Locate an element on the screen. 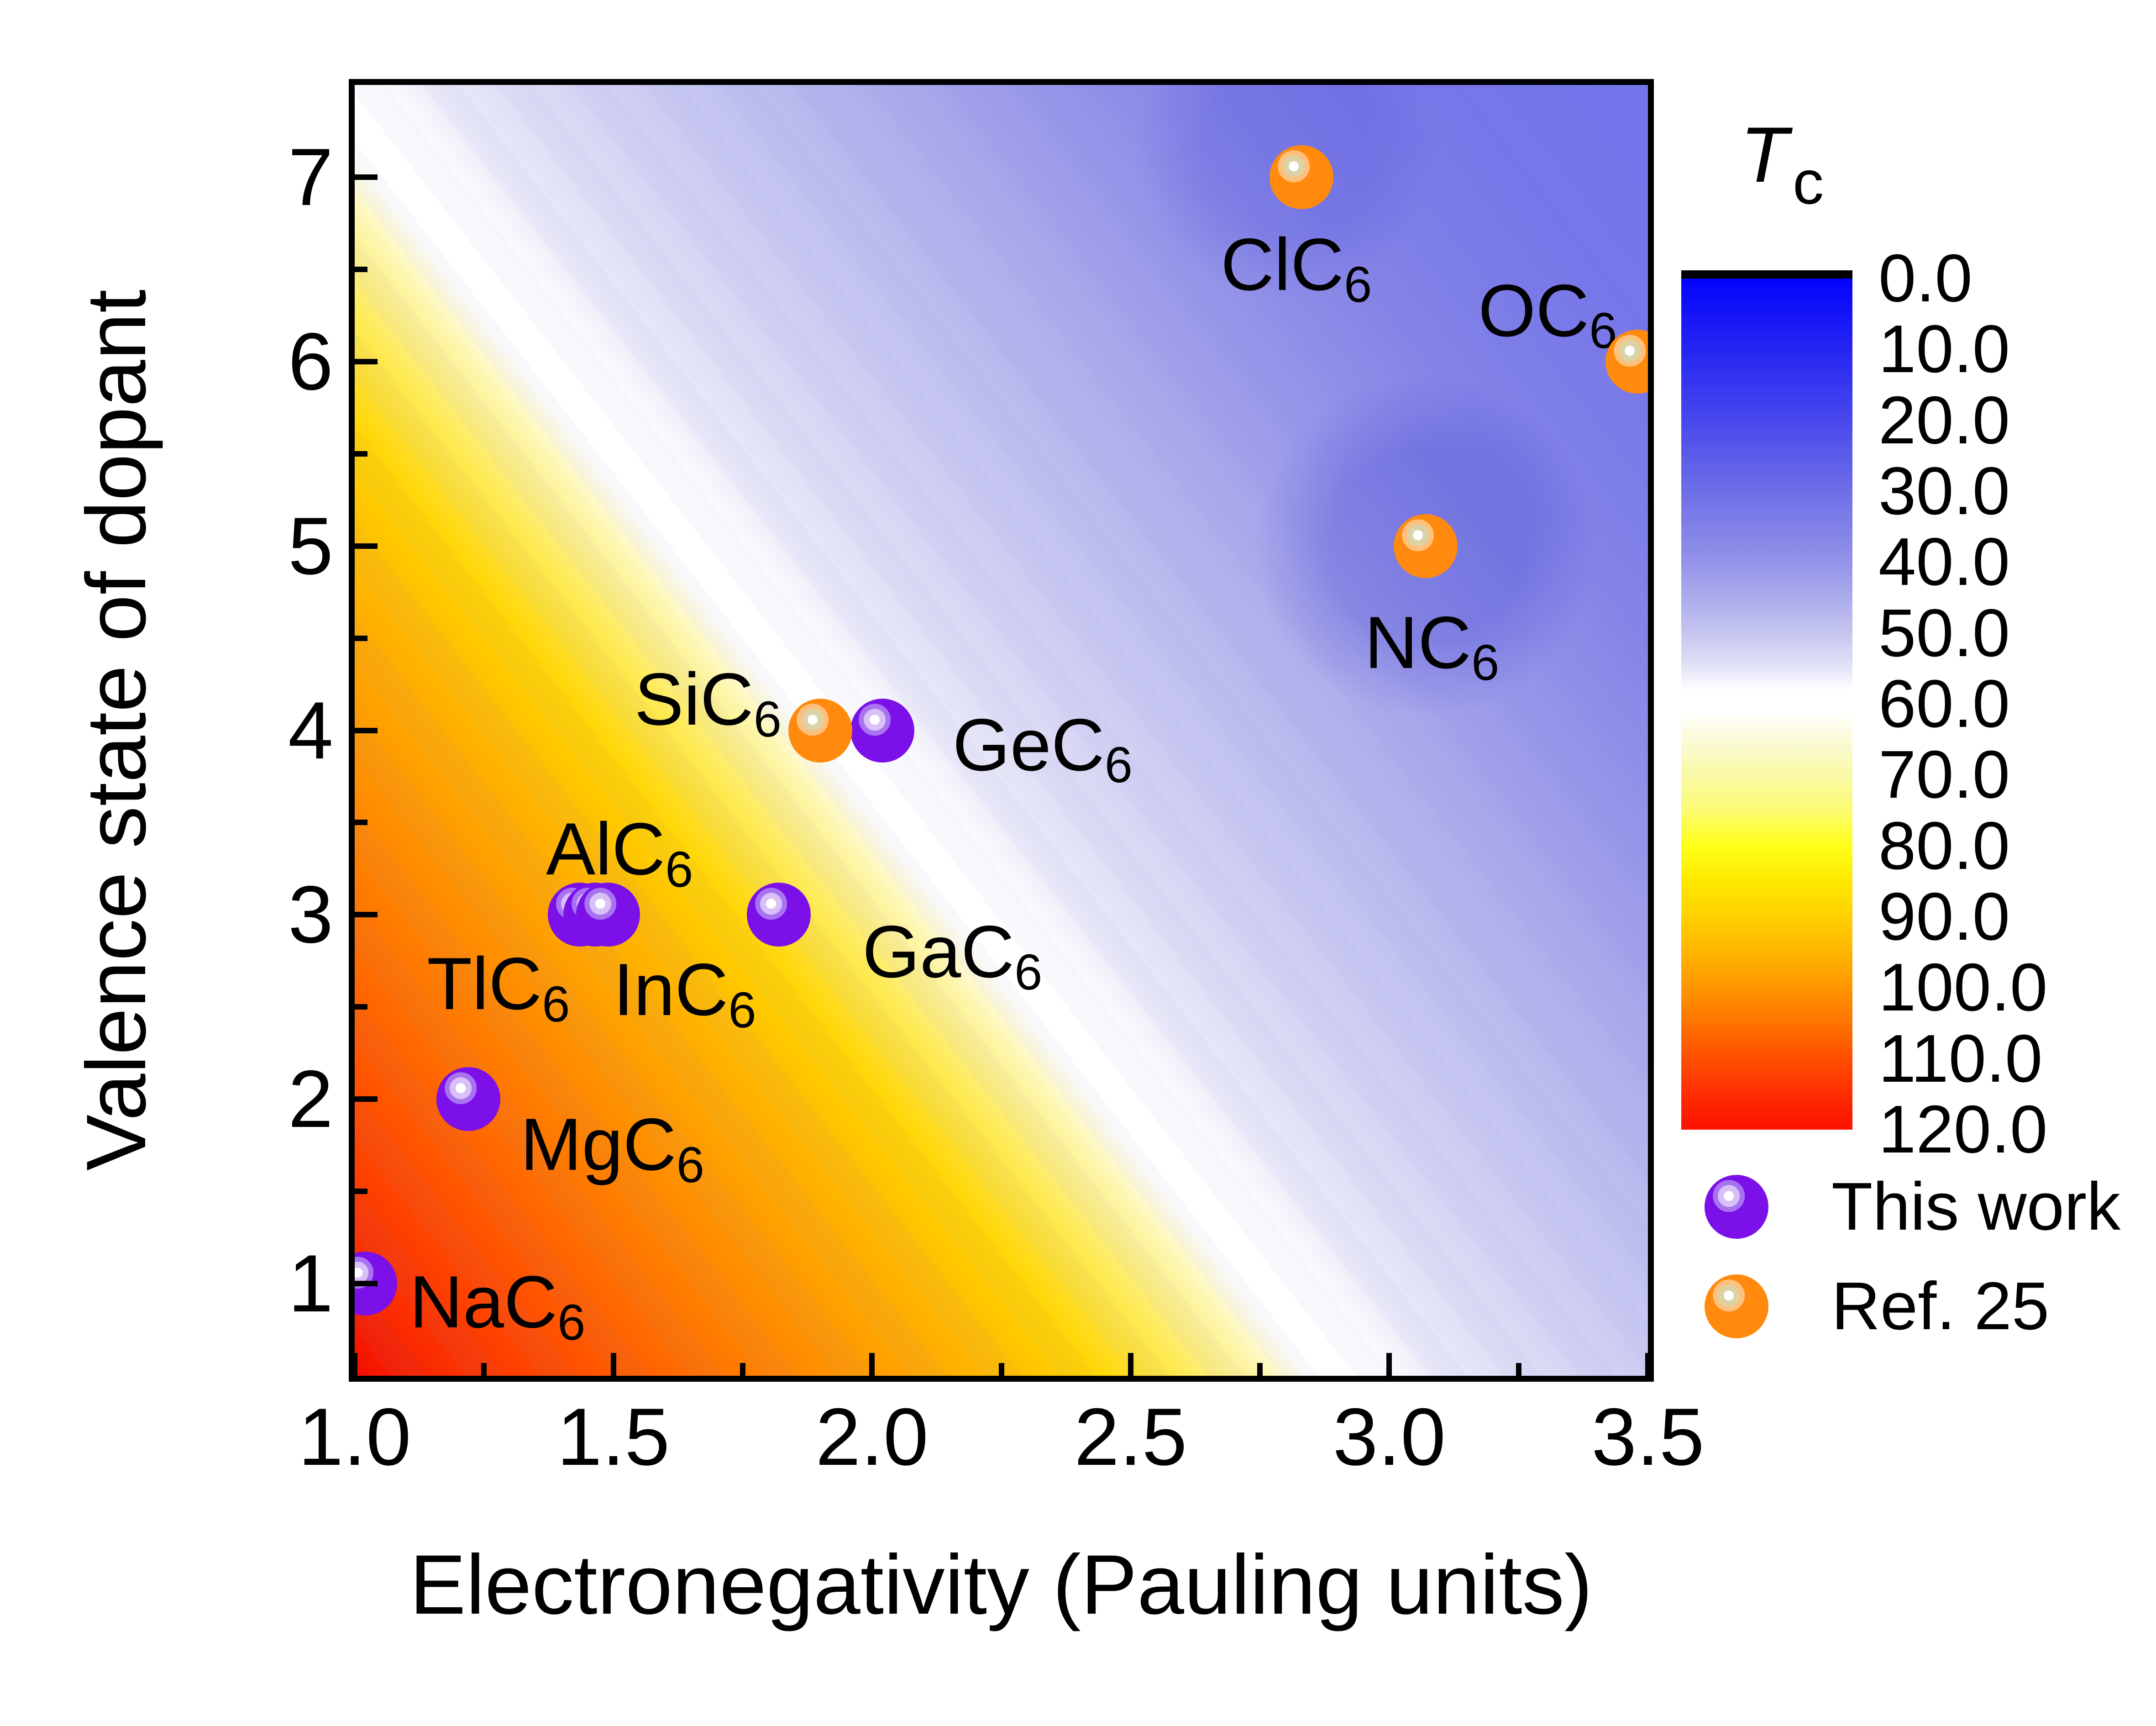  y-axis-title: Valence state of dopant is located at coordinates (116, 730).